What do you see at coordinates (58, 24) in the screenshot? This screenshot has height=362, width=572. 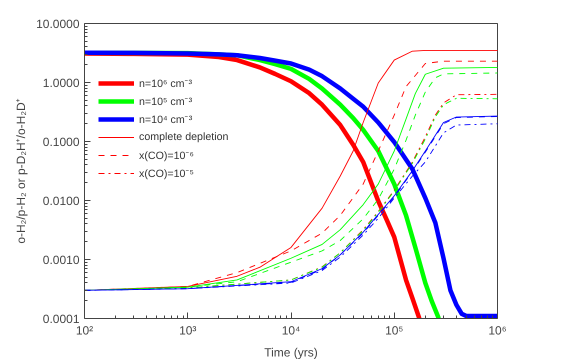 I see `y-tick-label: 10.0000` at bounding box center [58, 24].